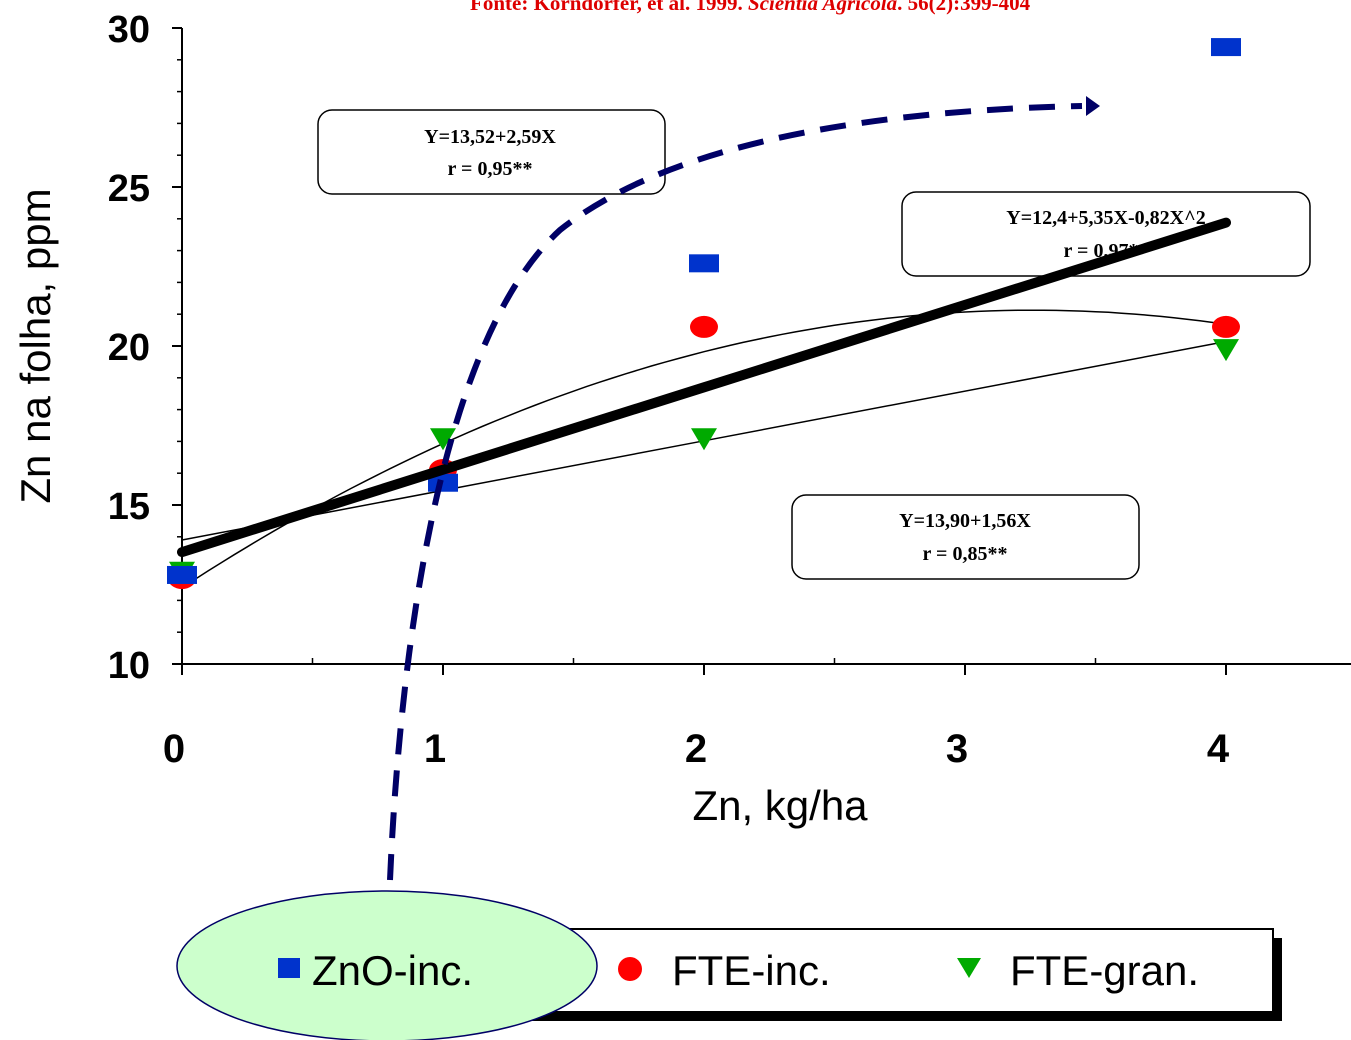  Describe the element at coordinates (609, 7) in the screenshot. I see `source-prefix: Fonte: Korndorfer, et al. 1999.` at that location.